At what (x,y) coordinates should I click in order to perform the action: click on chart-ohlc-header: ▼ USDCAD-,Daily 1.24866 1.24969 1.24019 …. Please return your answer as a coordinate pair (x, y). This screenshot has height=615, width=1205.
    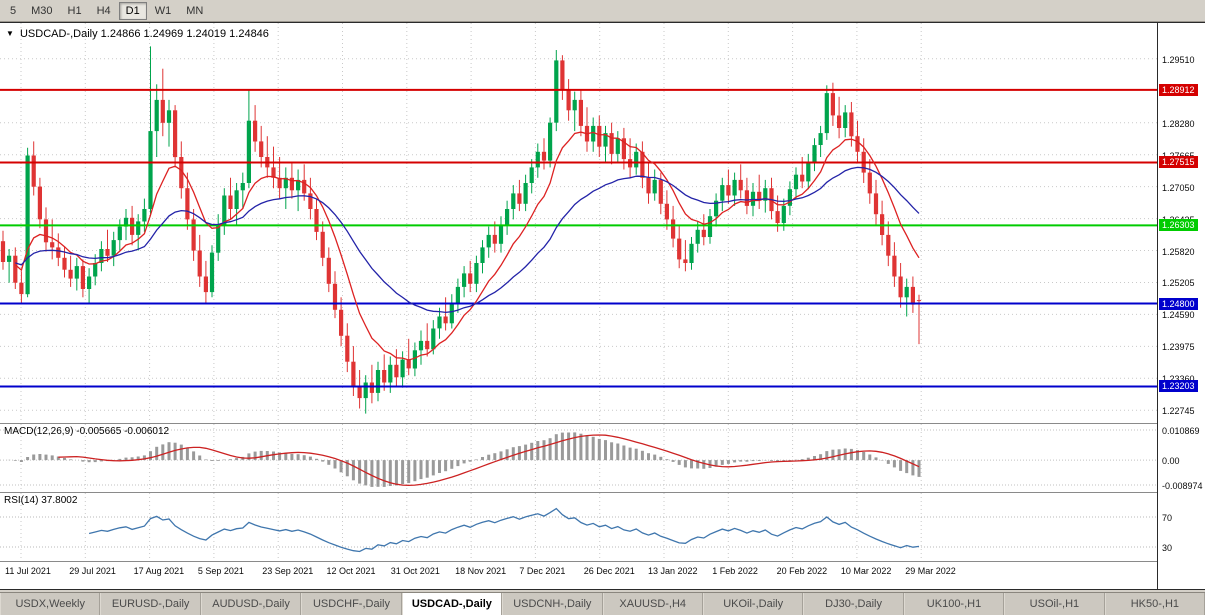
    Looking at the image, I should click on (137, 34).